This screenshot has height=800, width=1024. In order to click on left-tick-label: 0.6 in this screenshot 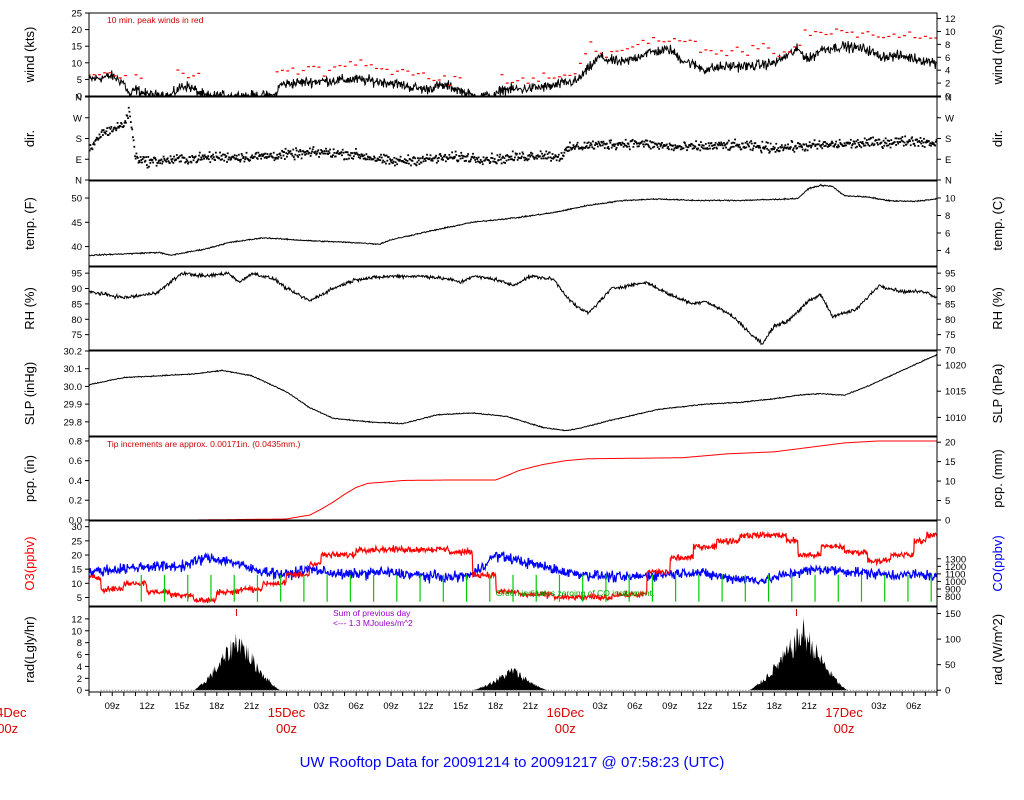, I will do `click(75, 461)`.